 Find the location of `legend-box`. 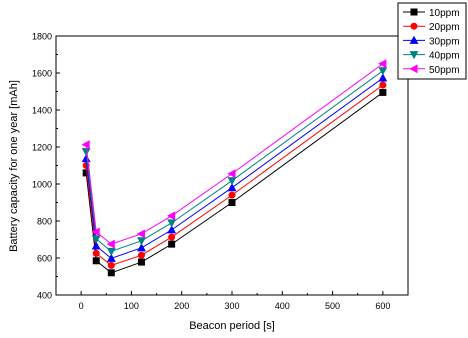

legend-box is located at coordinates (432, 41).